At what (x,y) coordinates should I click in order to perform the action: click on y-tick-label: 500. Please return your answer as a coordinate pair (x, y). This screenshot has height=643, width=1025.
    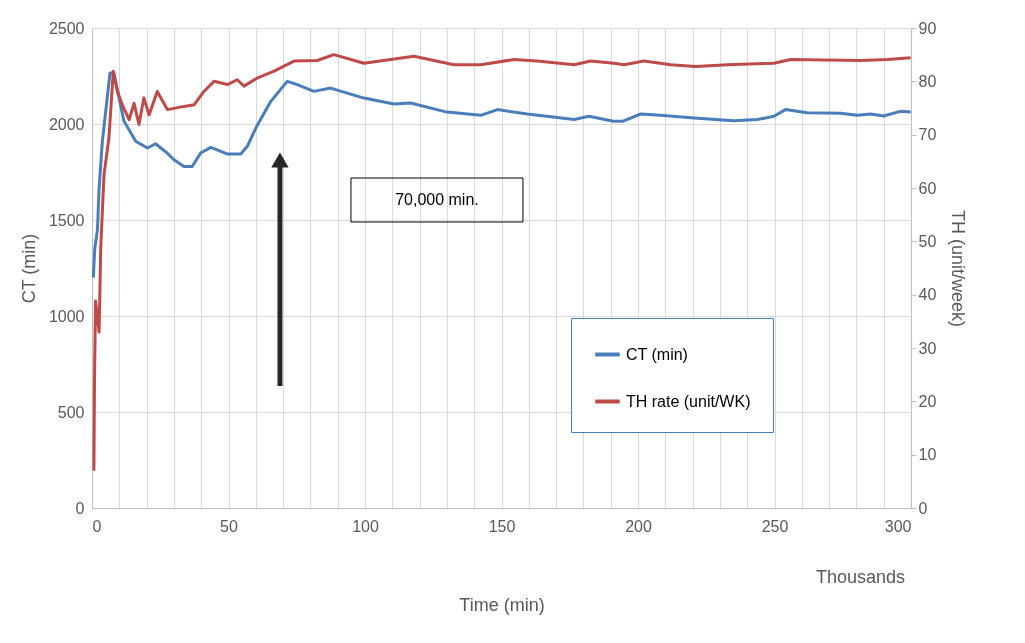
    Looking at the image, I should click on (71, 412).